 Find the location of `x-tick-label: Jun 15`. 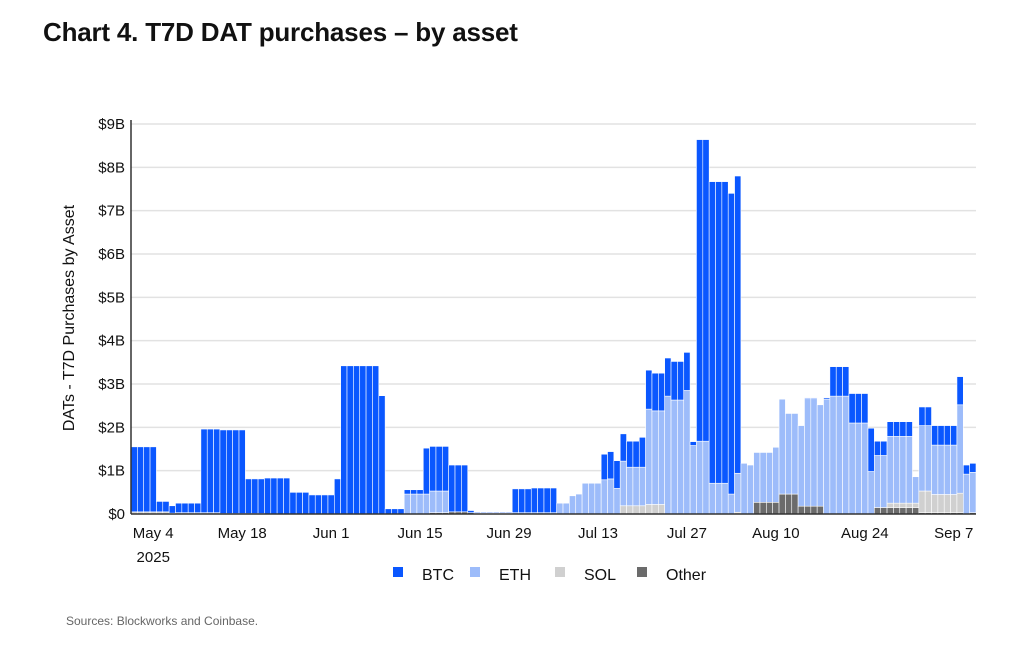

x-tick-label: Jun 15 is located at coordinates (420, 533).